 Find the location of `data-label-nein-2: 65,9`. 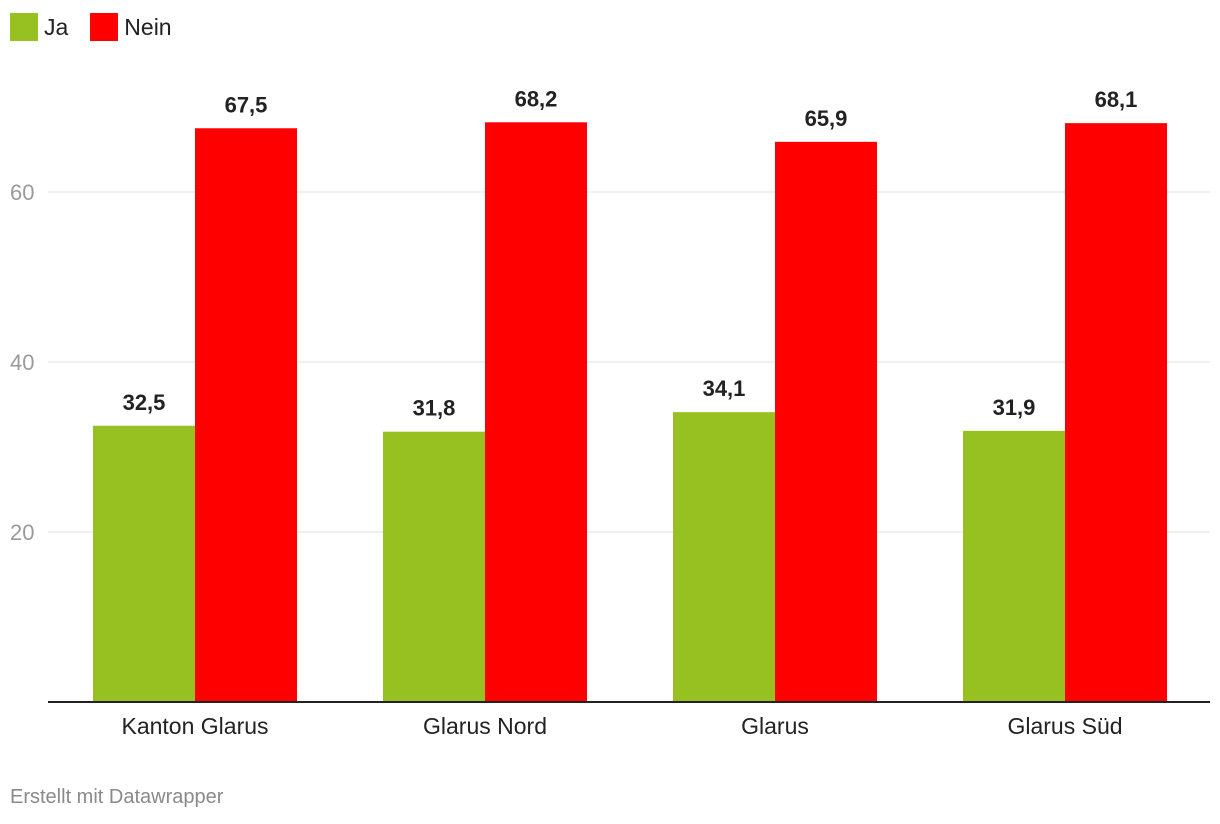

data-label-nein-2: 65,9 is located at coordinates (826, 118).